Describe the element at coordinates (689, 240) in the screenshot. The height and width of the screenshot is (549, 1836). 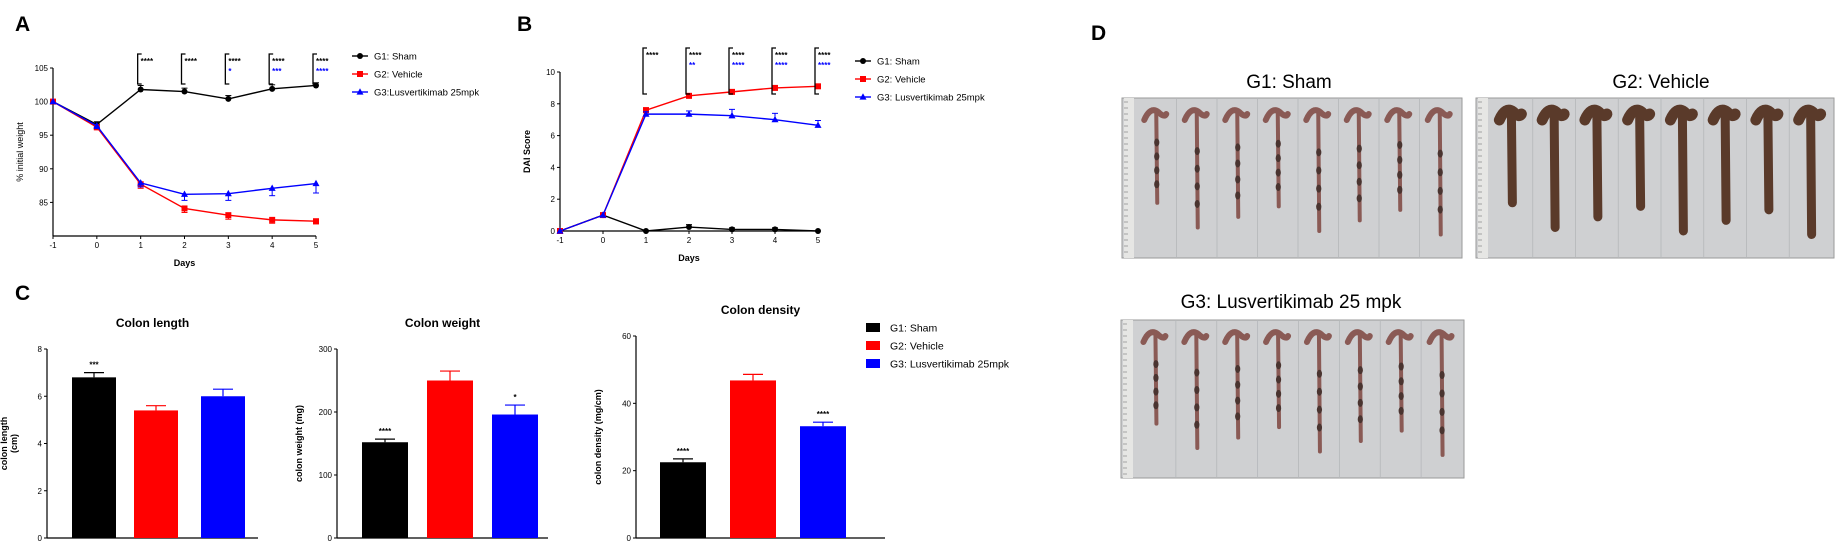
I see `x-tick-label: 2` at that location.